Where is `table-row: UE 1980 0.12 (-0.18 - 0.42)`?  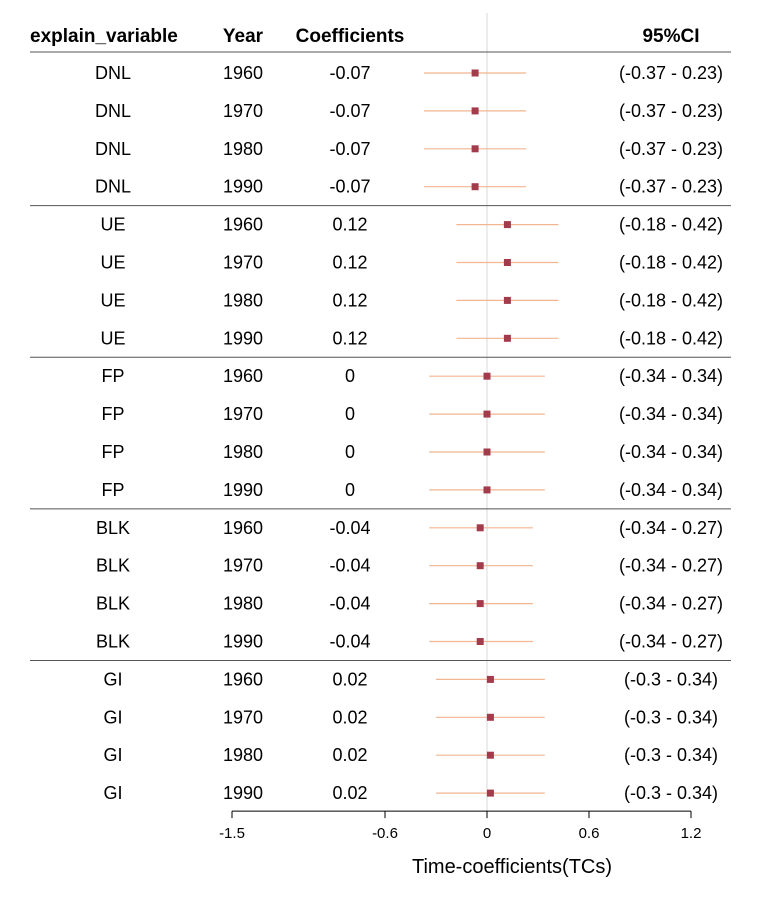
table-row: UE 1980 0.12 (-0.18 - 0.42) is located at coordinates (411, 300).